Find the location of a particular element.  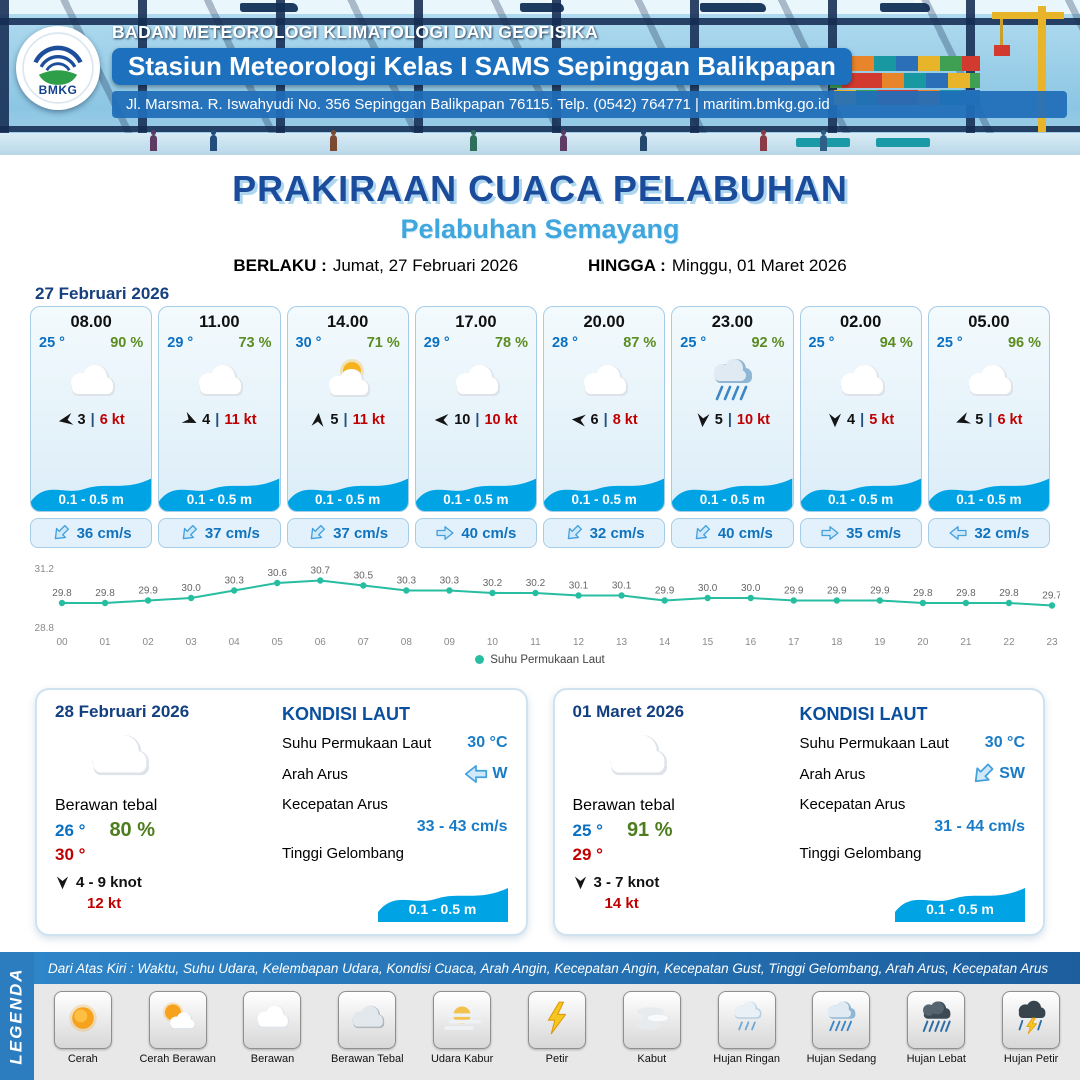

humidity-value: 92 % is located at coordinates (768, 343).